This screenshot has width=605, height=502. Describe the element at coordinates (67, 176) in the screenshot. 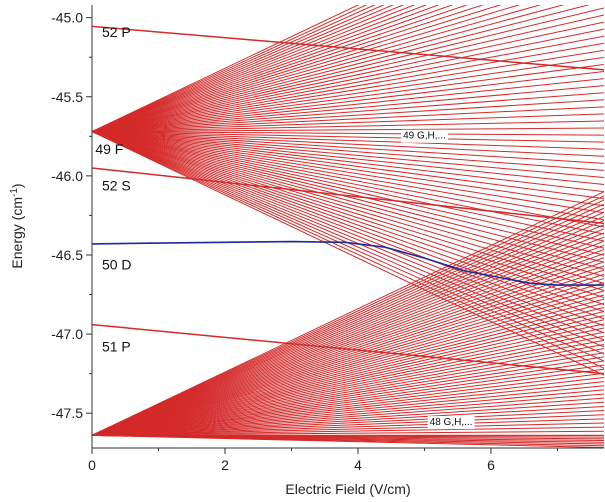

I see `y-tick-label: -46.0` at that location.